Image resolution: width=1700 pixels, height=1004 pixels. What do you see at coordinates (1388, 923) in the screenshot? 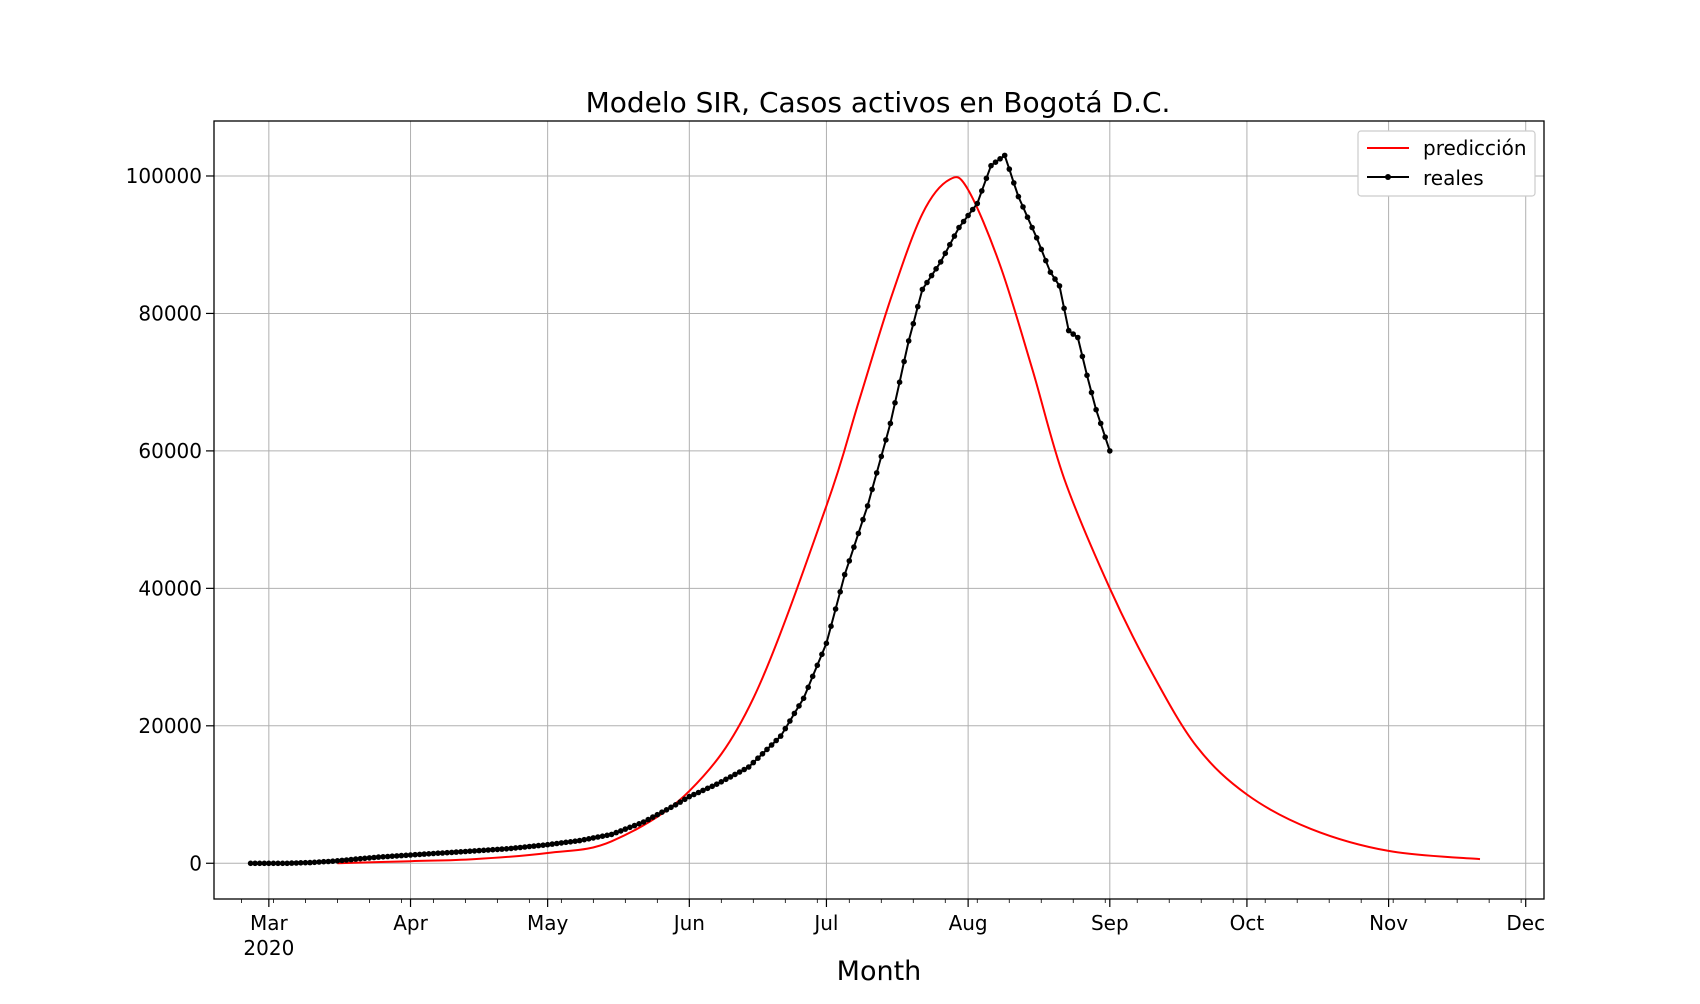
I see `x-tick-label-nov: Nov` at bounding box center [1388, 923].